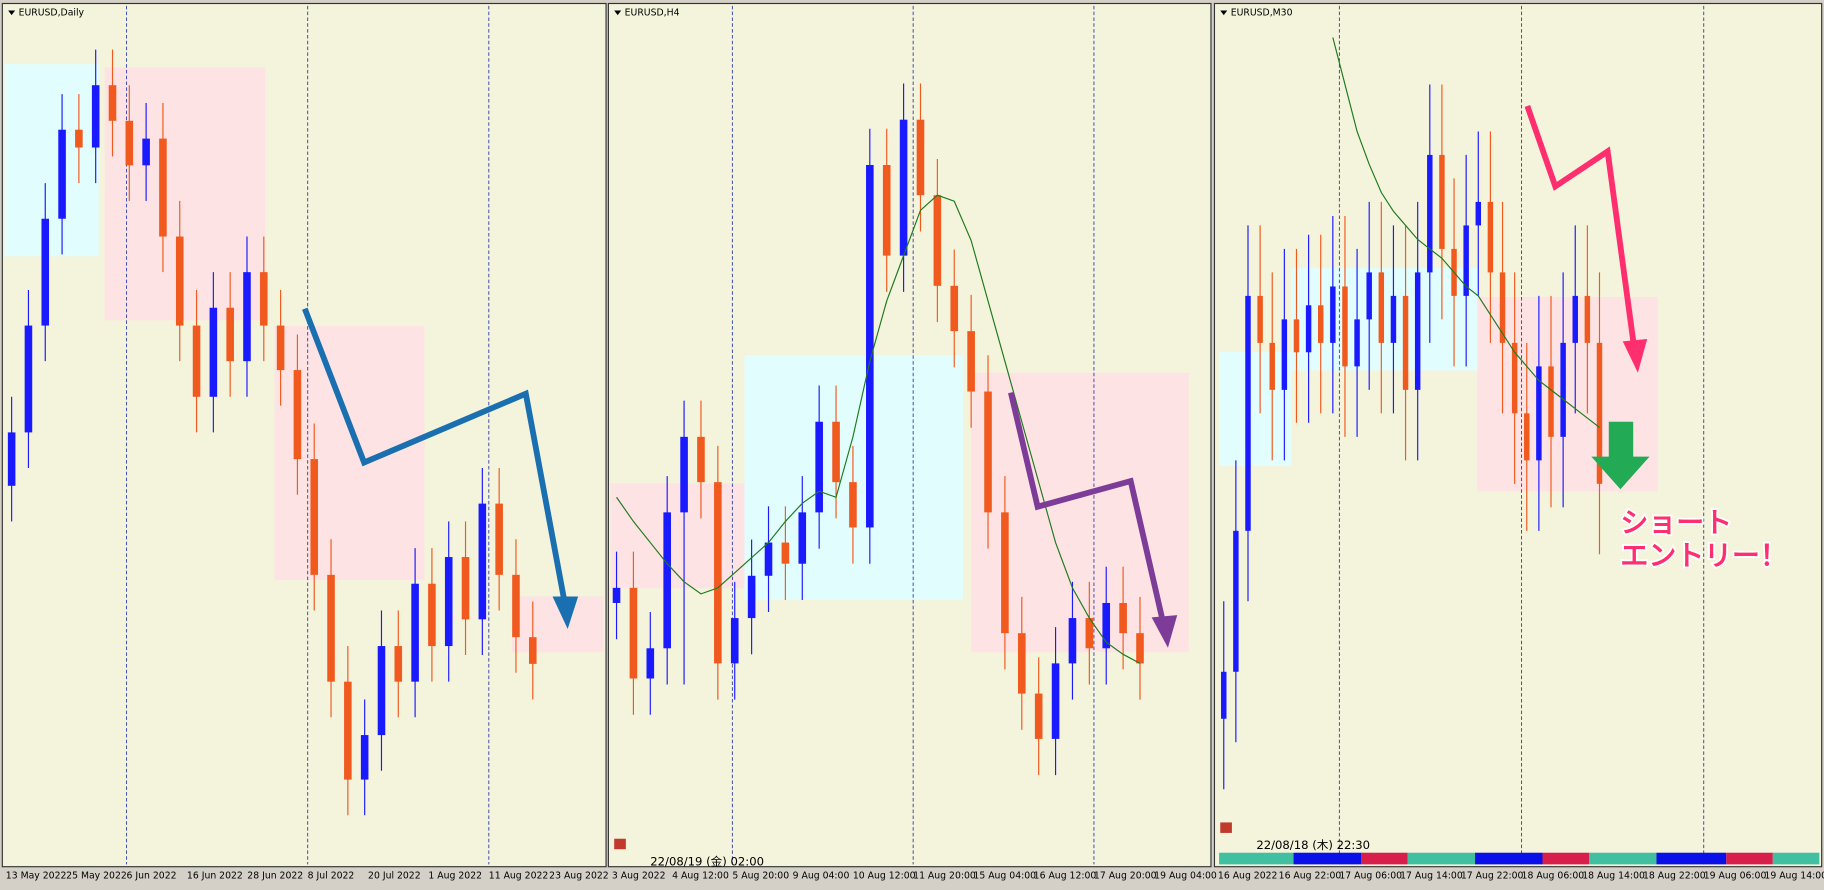 The image size is (1824, 890). I want to click on x-tick-label: 16 Aug 2022, so click(1248, 876).